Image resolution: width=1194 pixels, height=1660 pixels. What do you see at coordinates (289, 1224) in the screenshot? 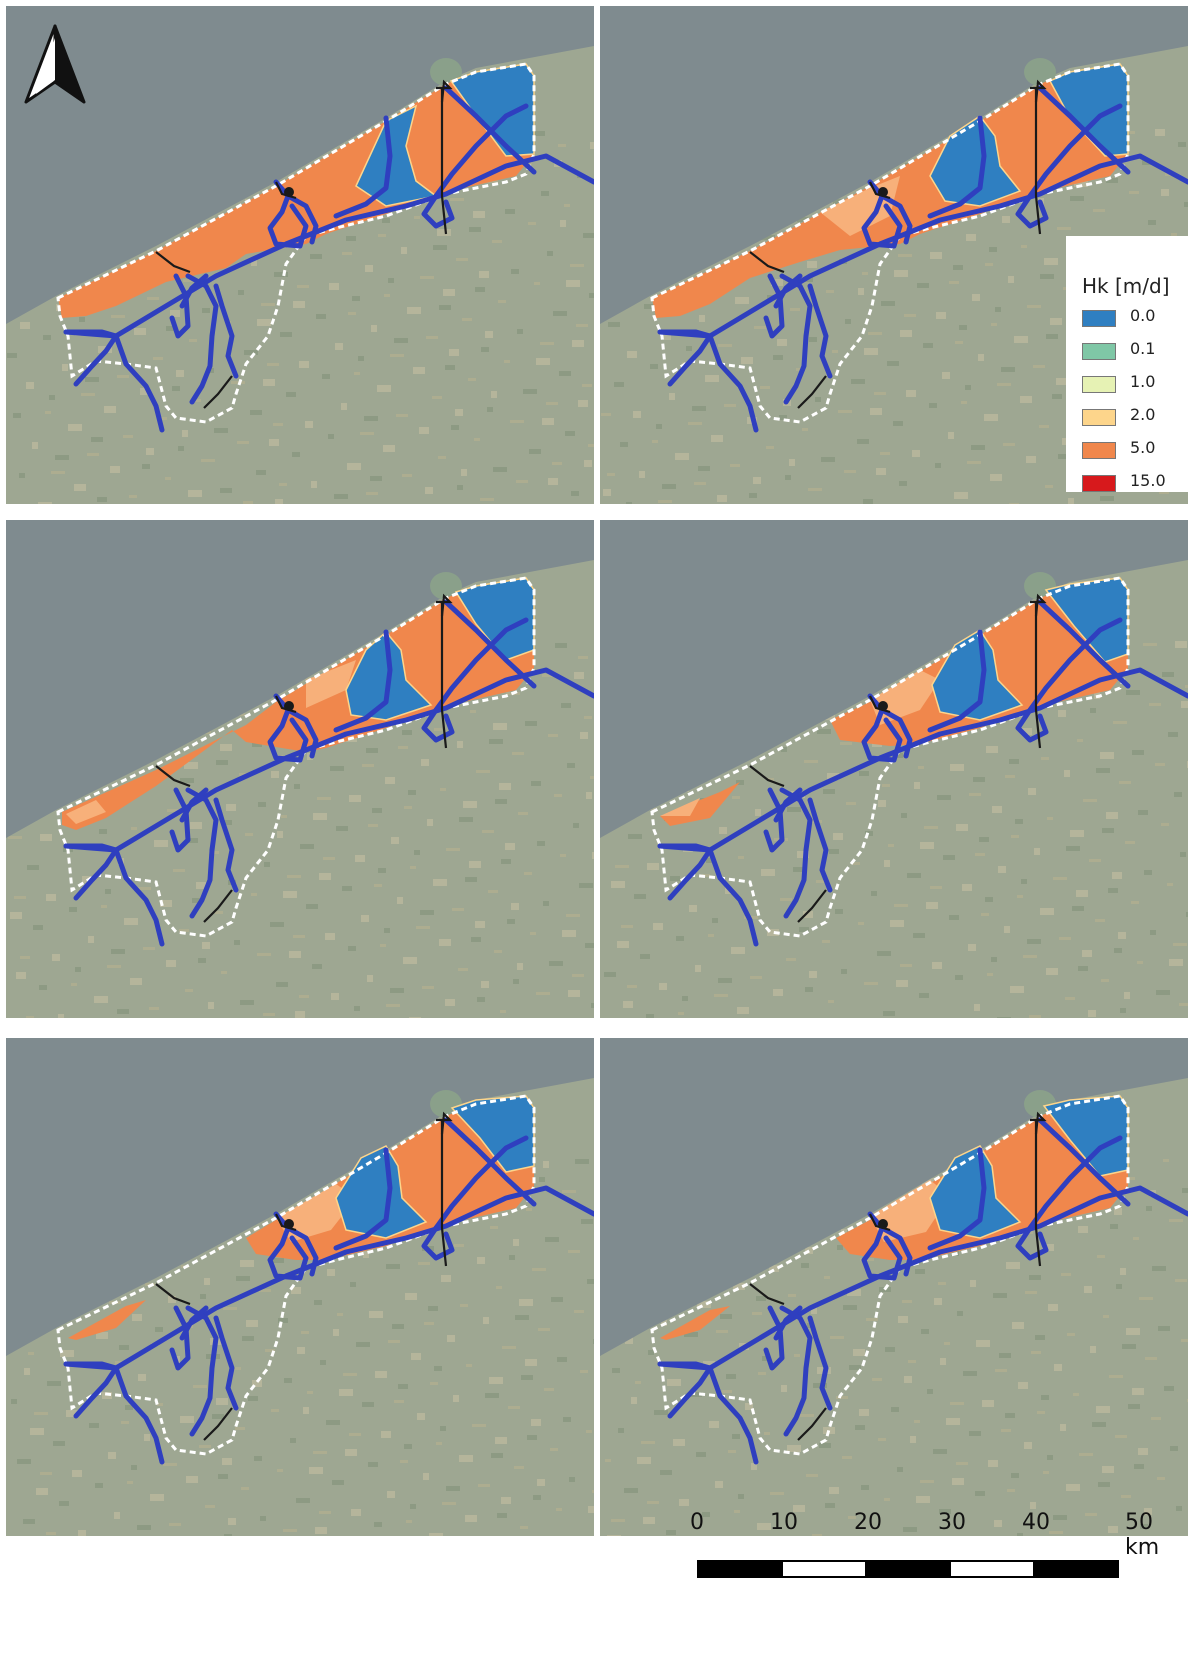
I see `harbour-marker` at bounding box center [289, 1224].